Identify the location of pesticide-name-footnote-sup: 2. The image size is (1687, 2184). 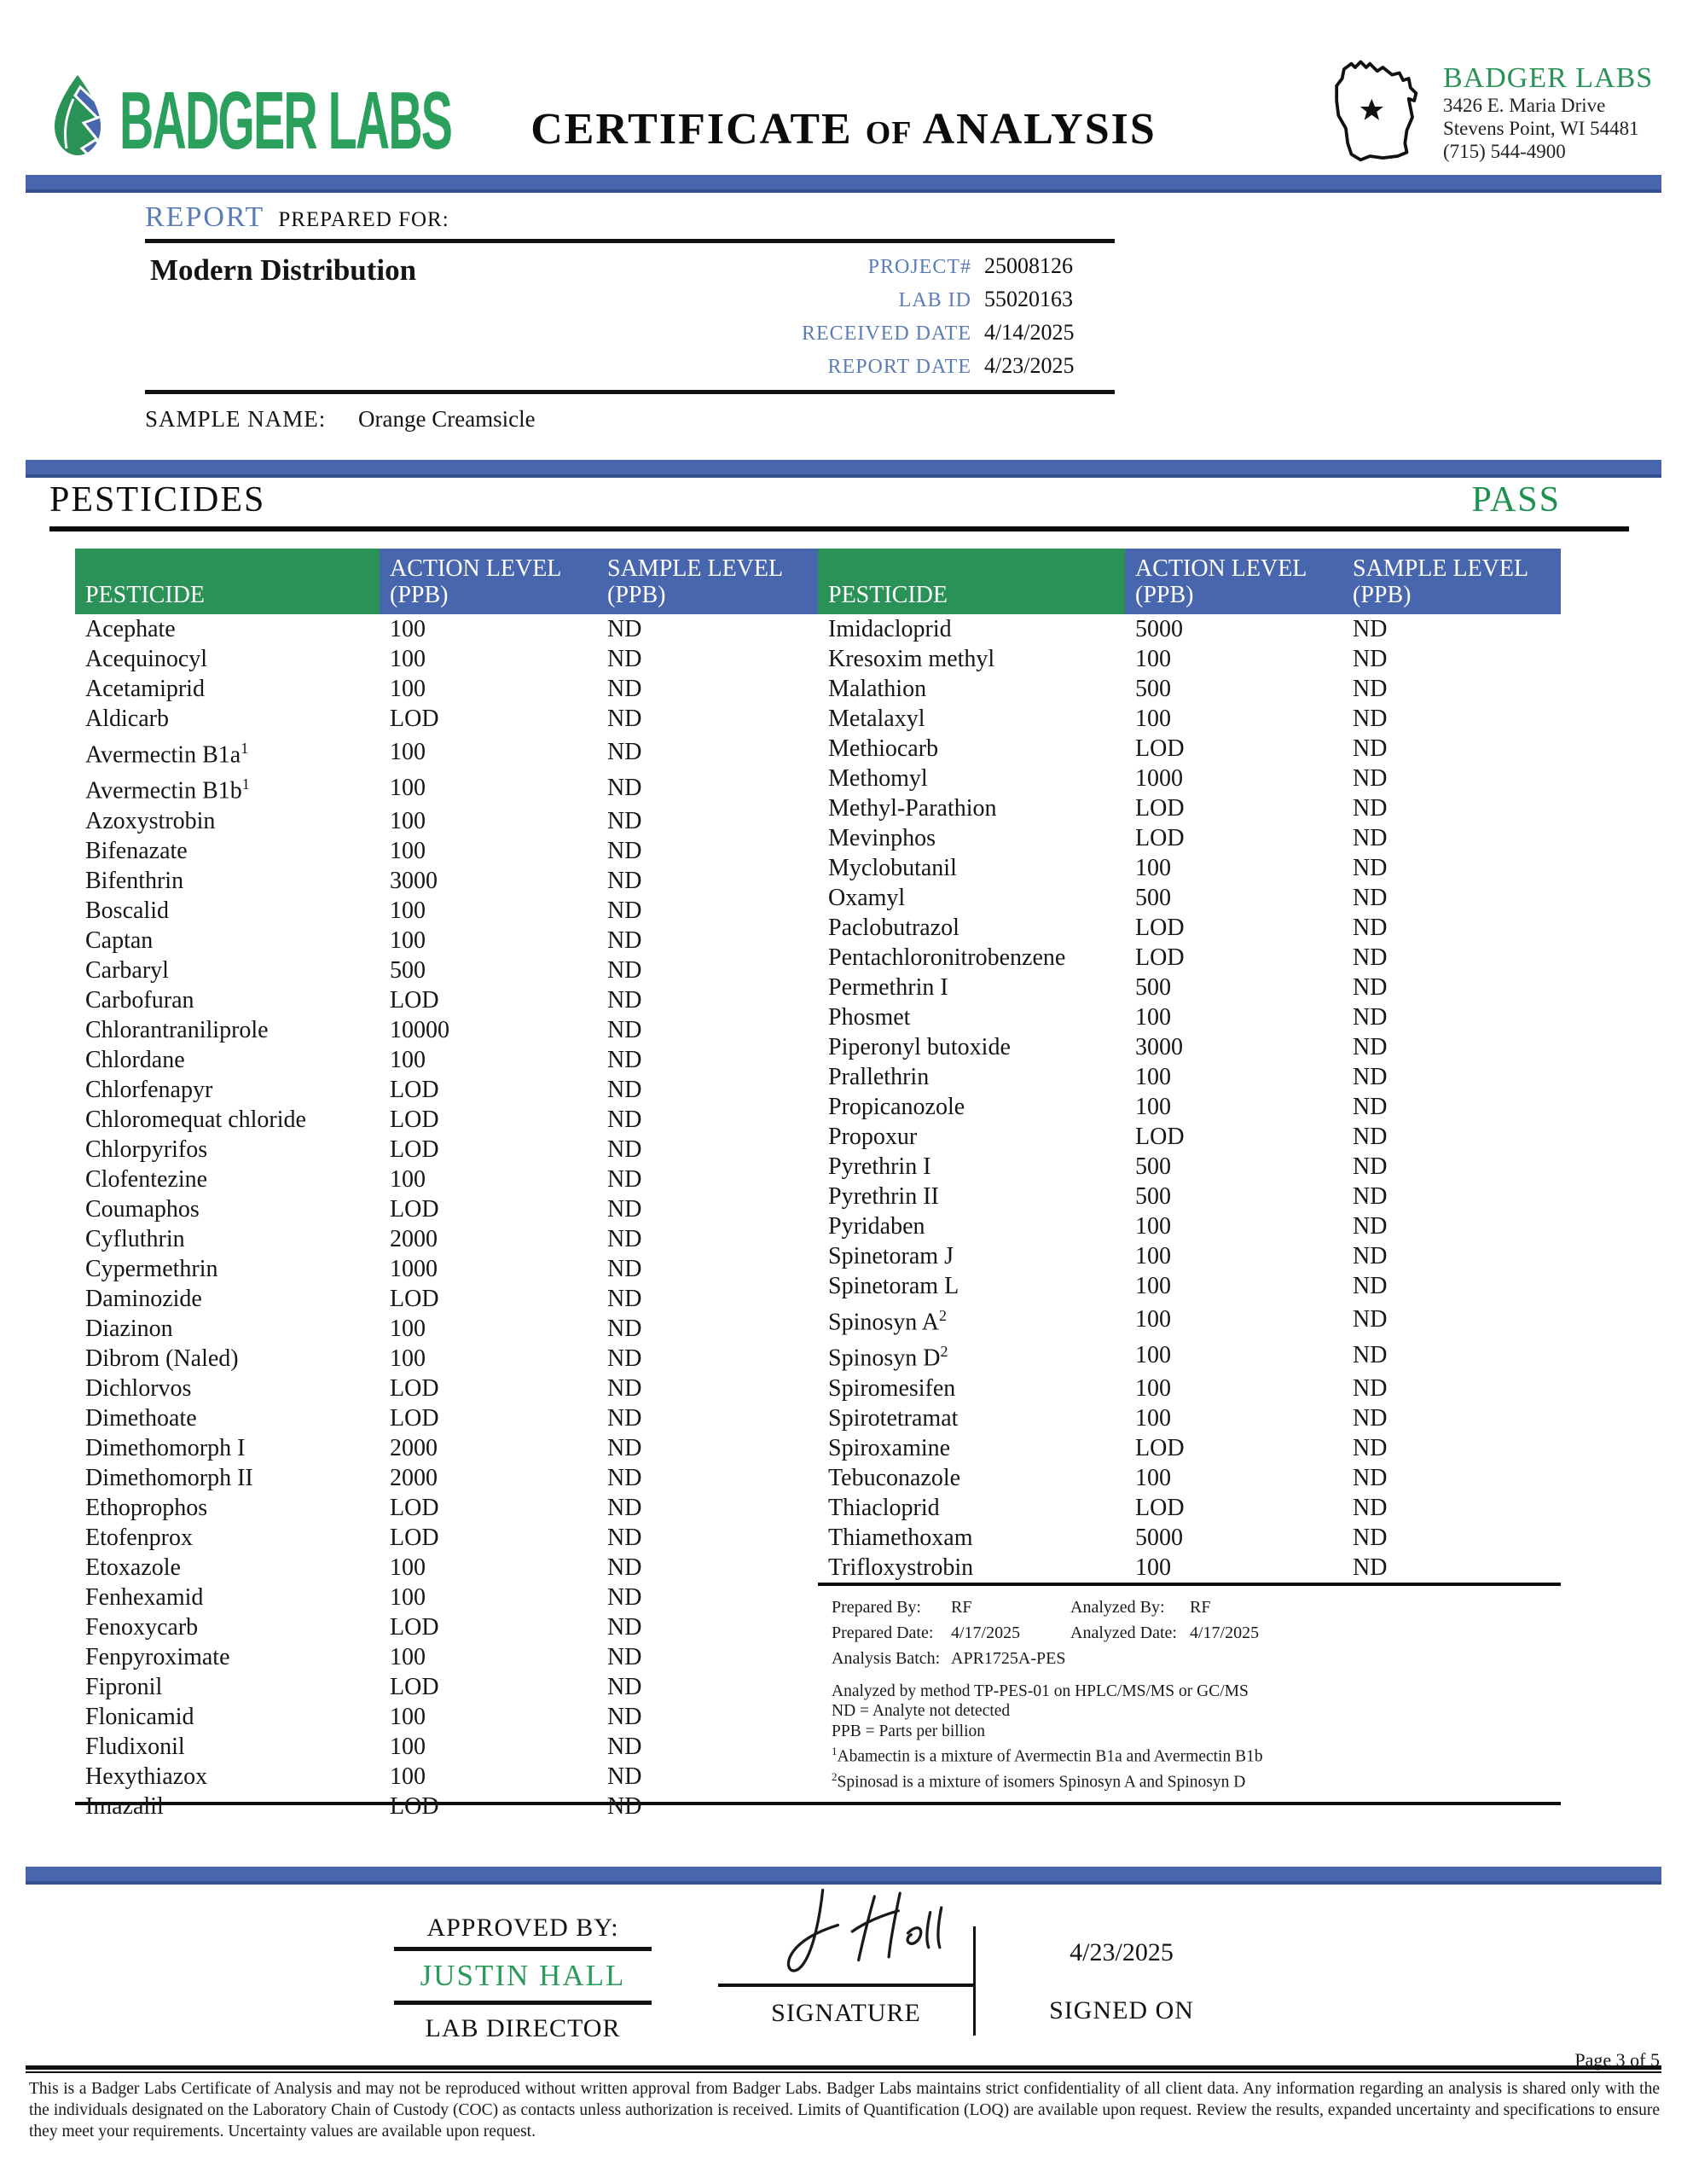
(943, 1315).